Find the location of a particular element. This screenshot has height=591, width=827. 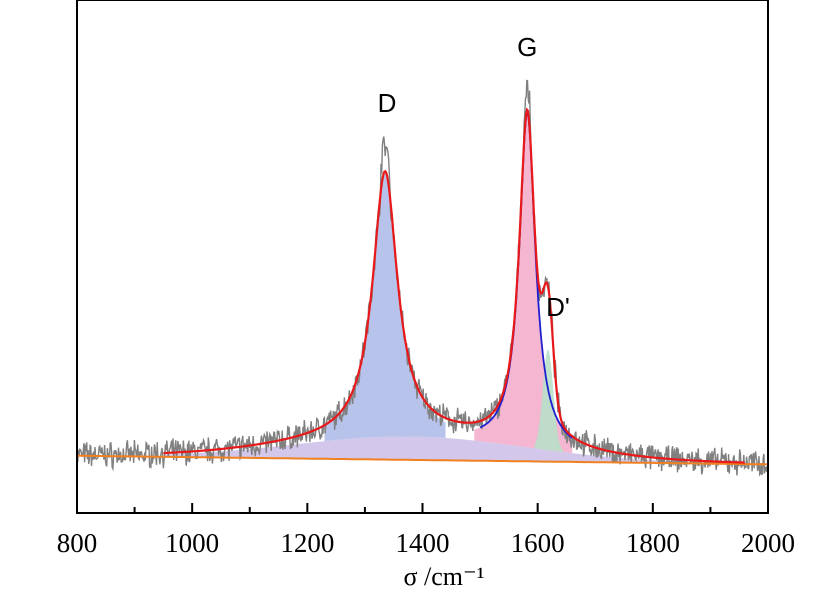

x-tick-label-1400: 1400 is located at coordinates (423, 543).